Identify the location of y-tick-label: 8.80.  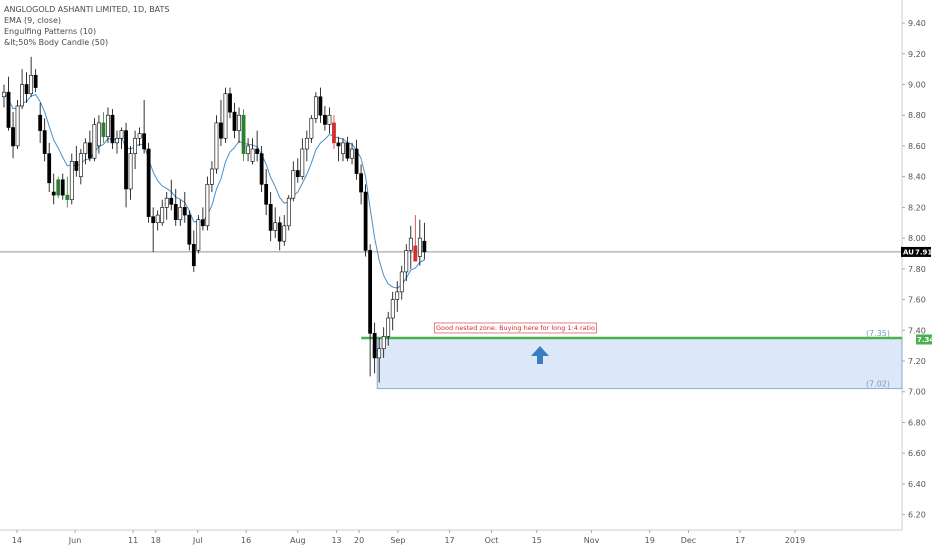
(917, 115).